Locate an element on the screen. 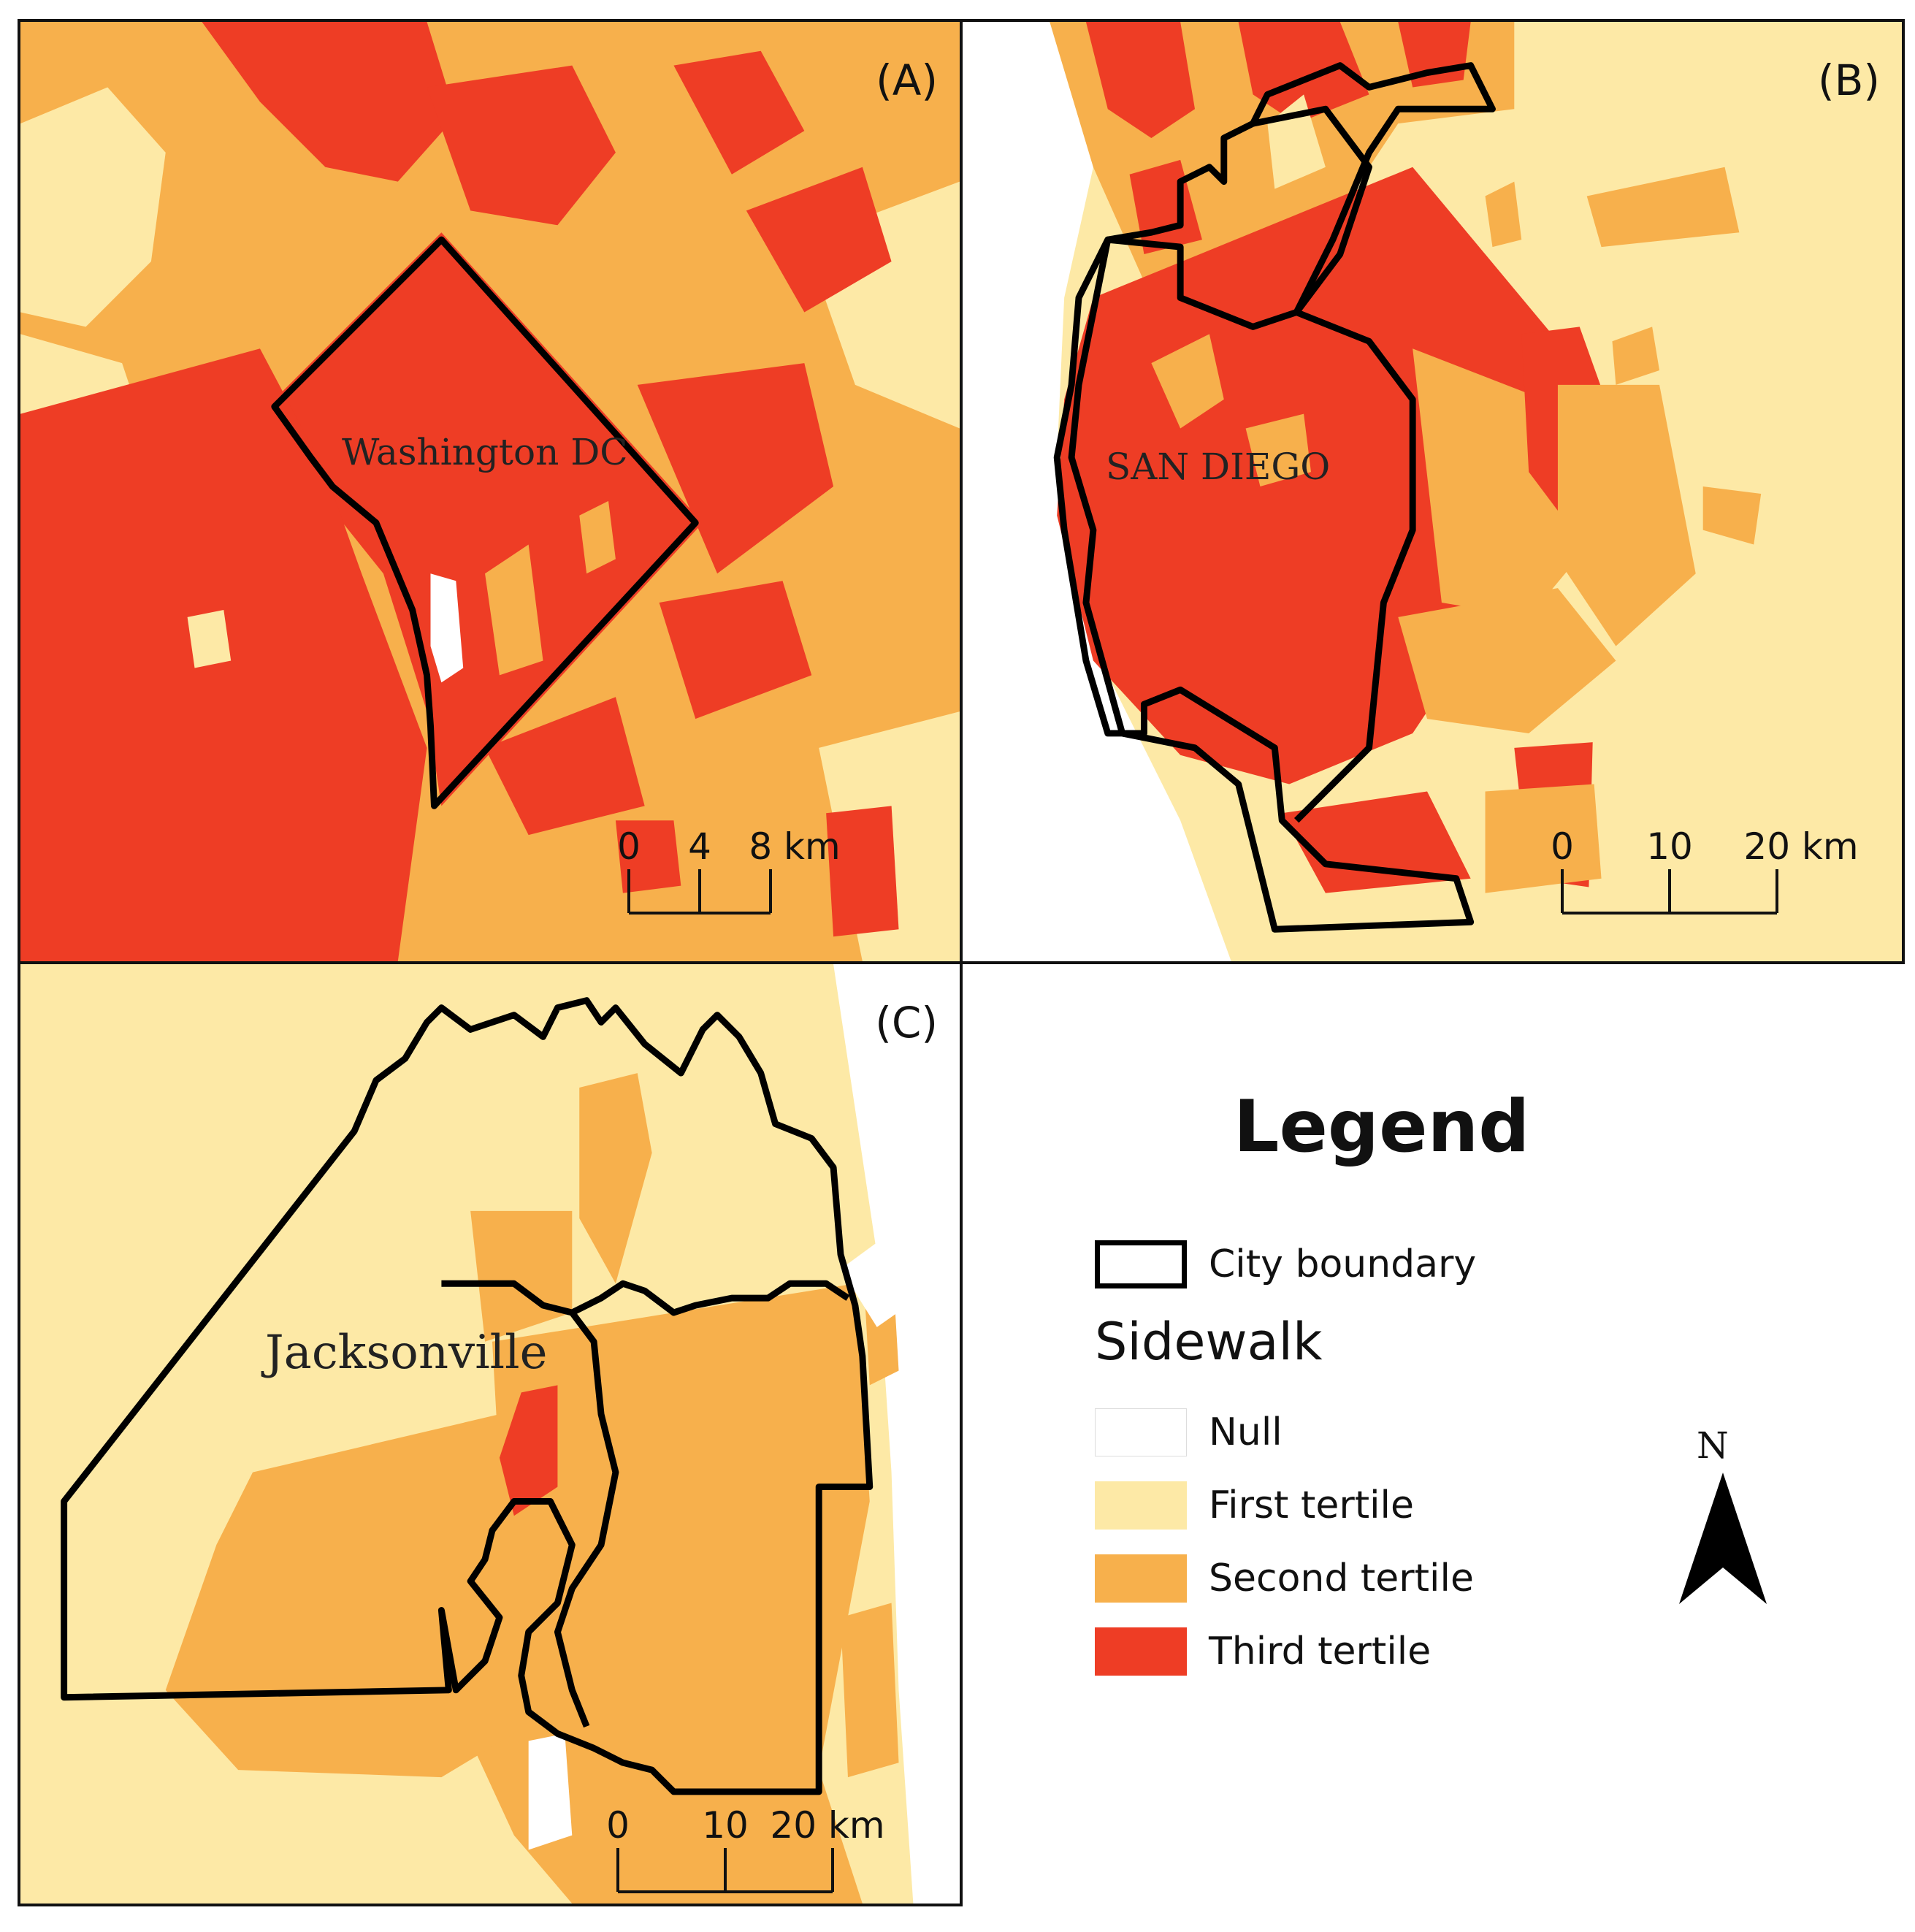  legend-swatch-boundary is located at coordinates (1141, 1264).